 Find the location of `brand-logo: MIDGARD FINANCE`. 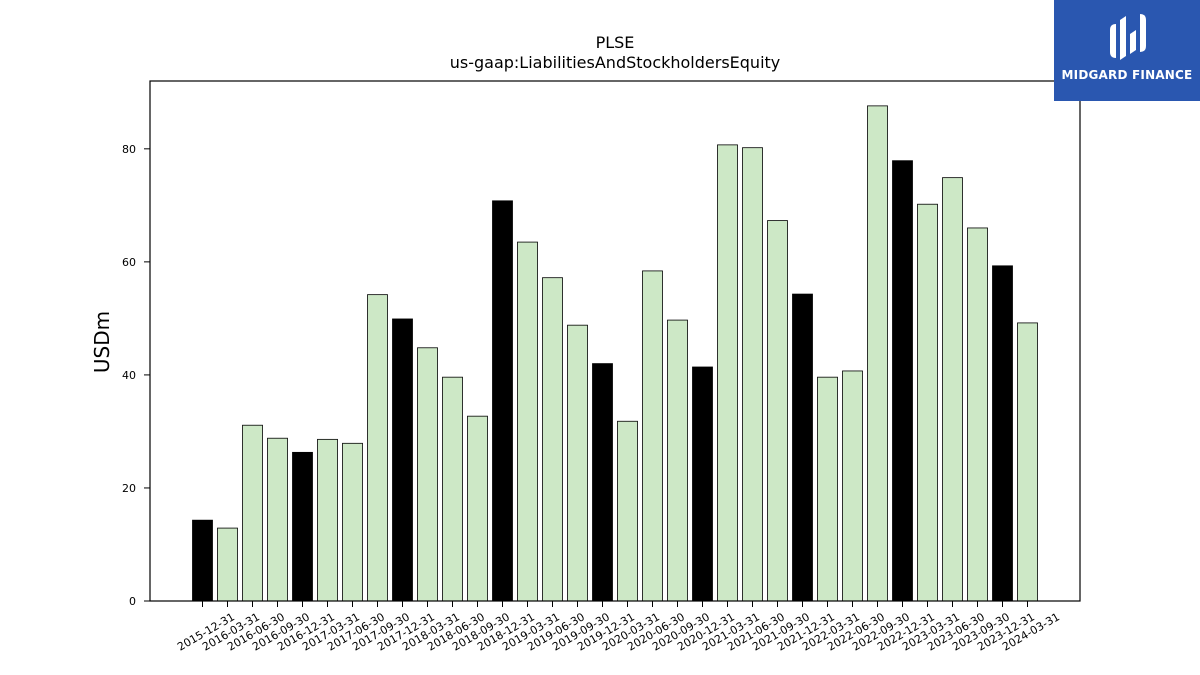

brand-logo: MIDGARD FINANCE is located at coordinates (1127, 50).